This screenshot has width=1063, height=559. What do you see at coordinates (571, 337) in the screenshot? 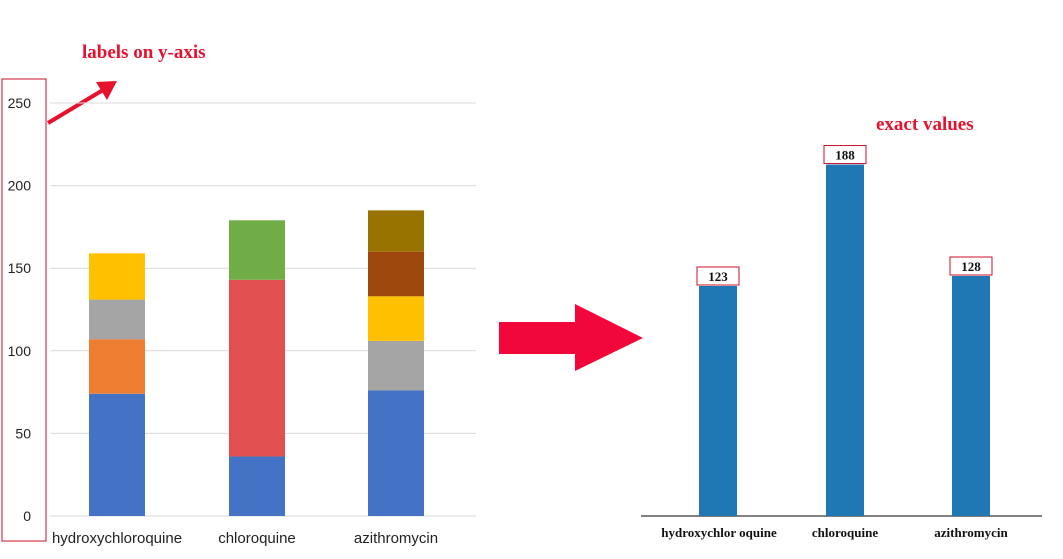
I see `big-right-arrow-icon` at bounding box center [571, 337].